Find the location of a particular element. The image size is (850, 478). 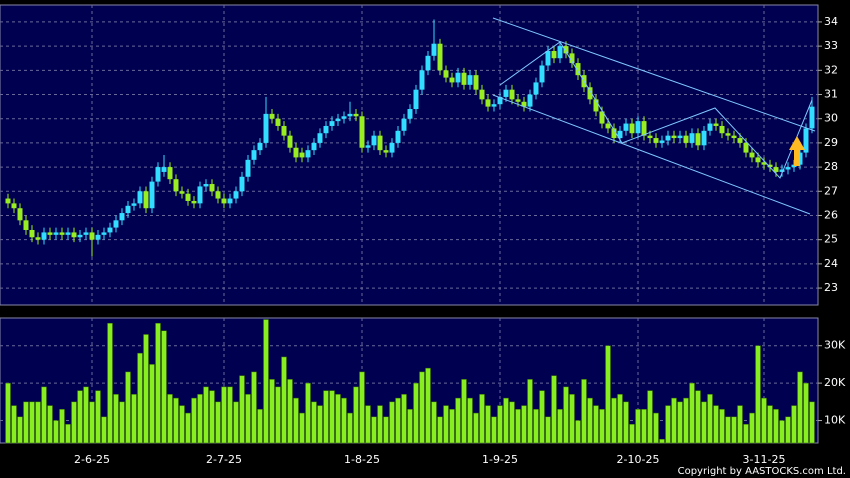

y-tick-label: 24 is located at coordinates (831, 263).